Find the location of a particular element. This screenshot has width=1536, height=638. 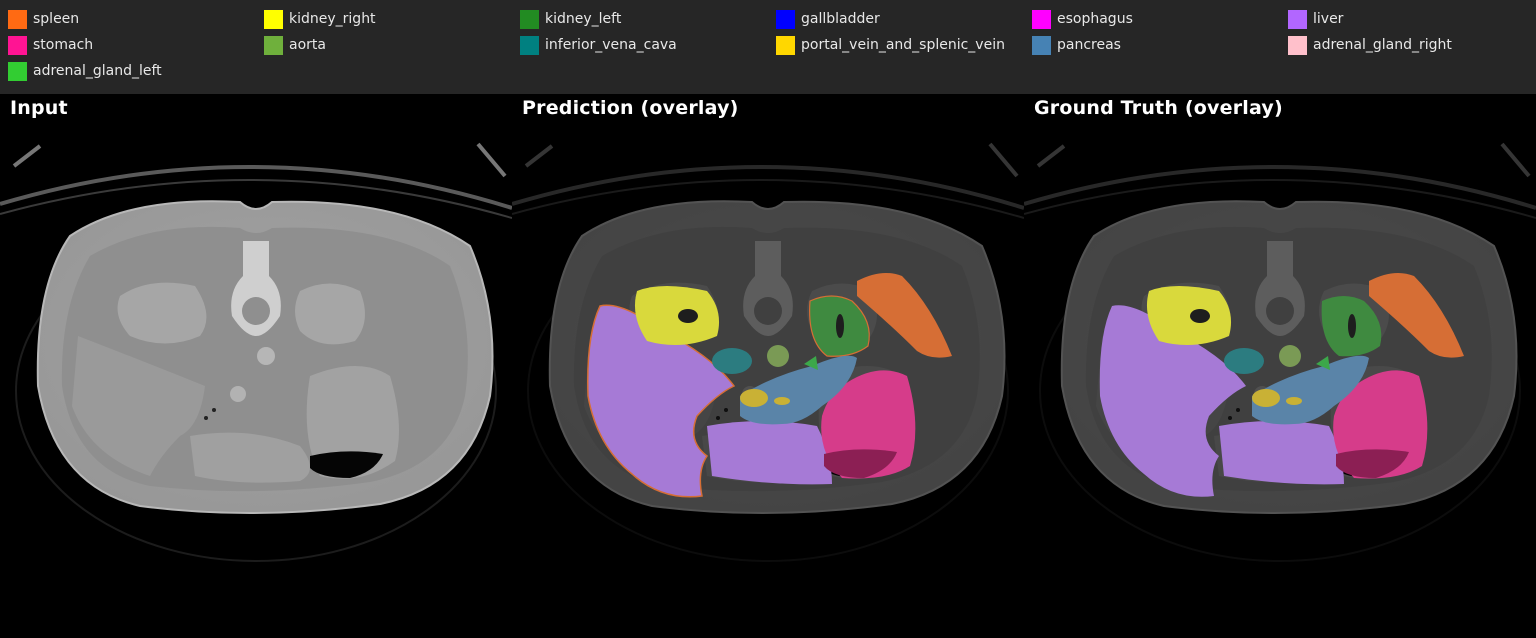

legend-label-stomach: stomach is located at coordinates (63, 45).